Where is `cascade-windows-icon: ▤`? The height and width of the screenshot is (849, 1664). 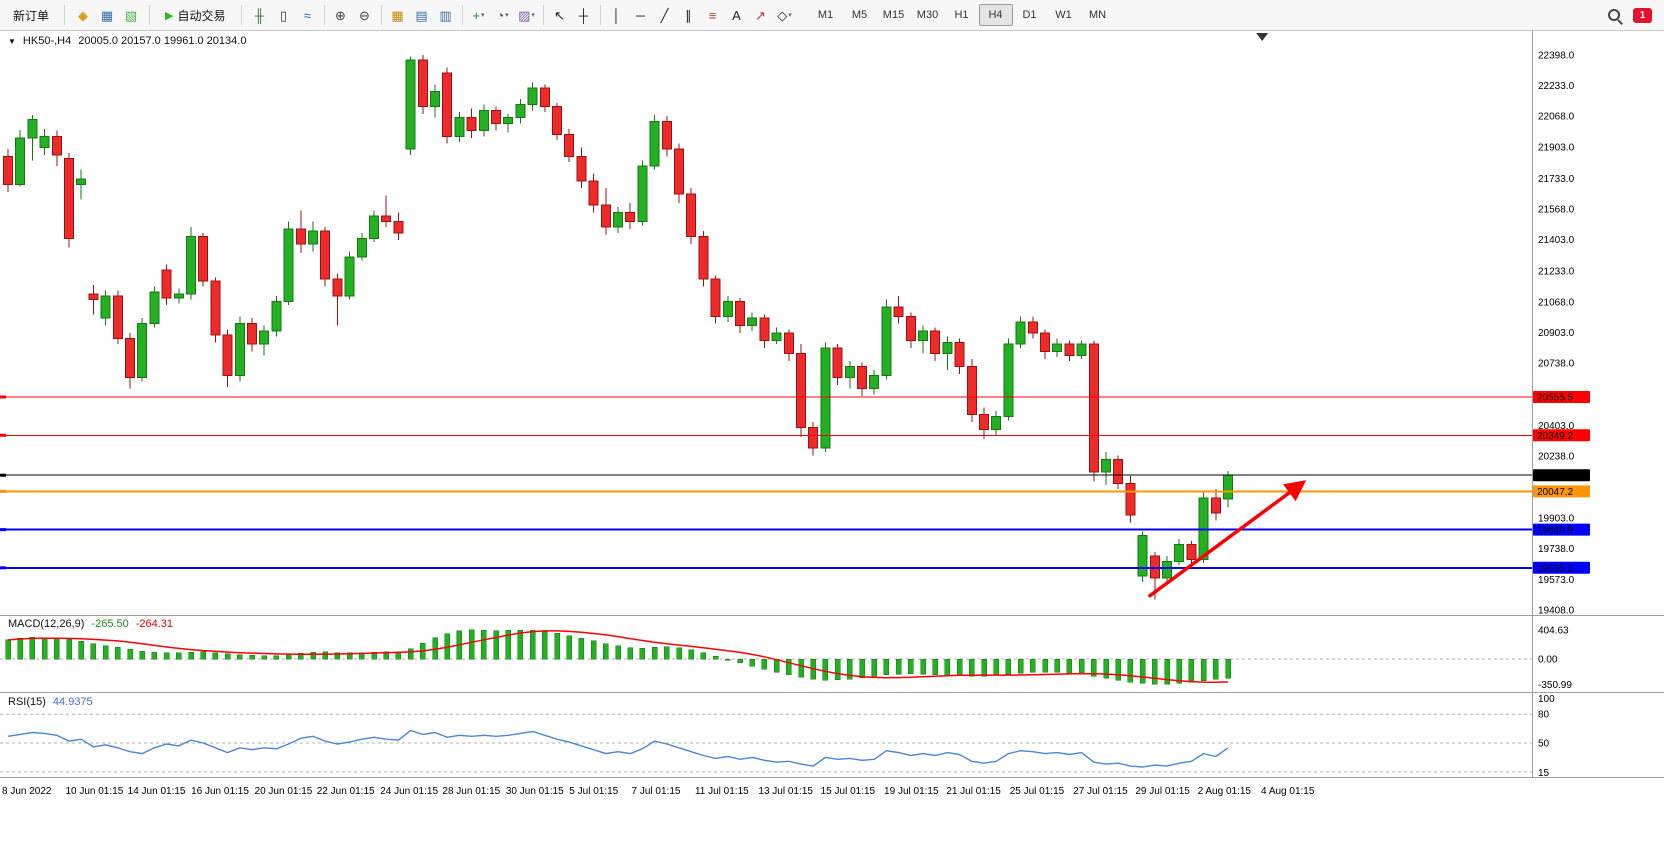
cascade-windows-icon: ▤ is located at coordinates (422, 15).